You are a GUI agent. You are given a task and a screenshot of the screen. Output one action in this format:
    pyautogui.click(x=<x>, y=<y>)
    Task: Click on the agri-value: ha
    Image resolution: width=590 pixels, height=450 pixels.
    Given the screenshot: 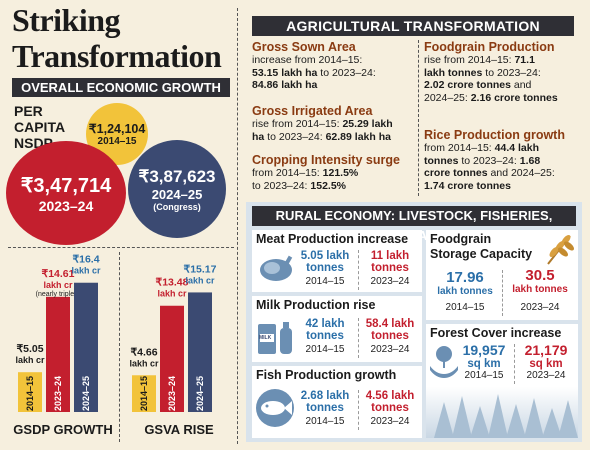 What is the action you would take?
    pyautogui.click(x=258, y=136)
    